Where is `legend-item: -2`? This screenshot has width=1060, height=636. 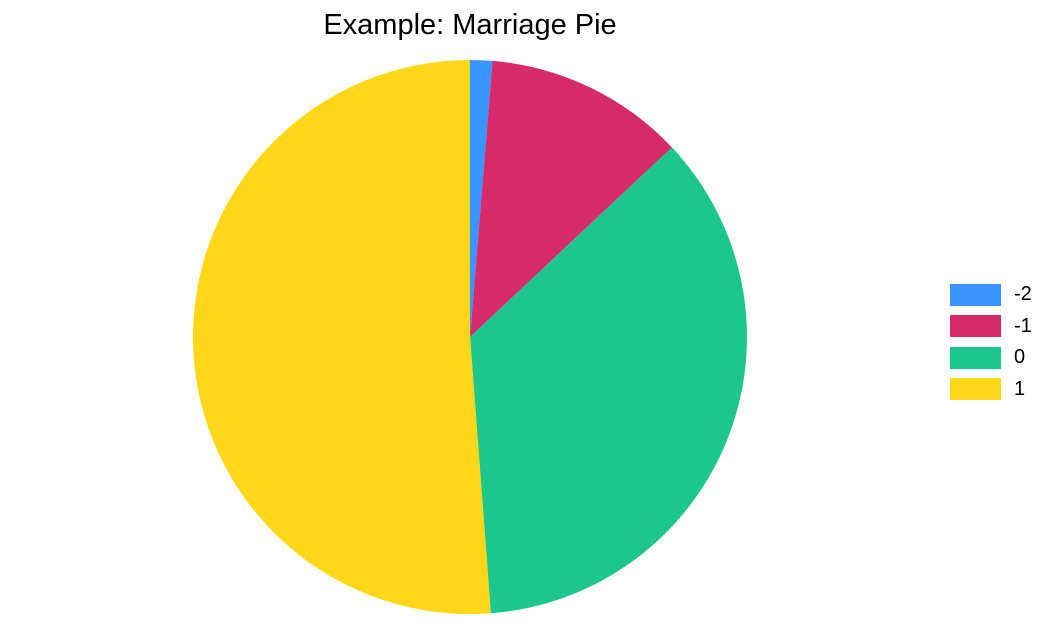
legend-item: -2 is located at coordinates (991, 295).